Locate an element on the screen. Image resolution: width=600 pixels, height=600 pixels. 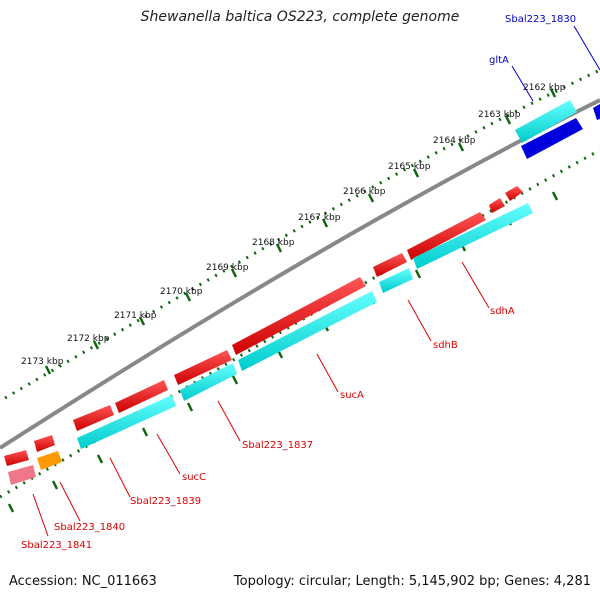
gene-label: sucC is located at coordinates (194, 477).